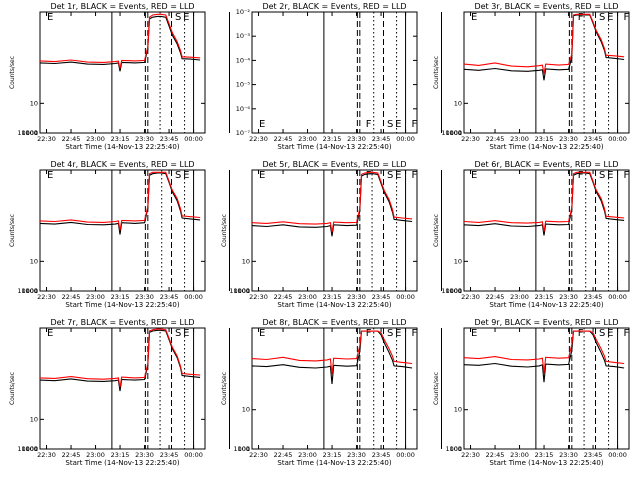  What do you see at coordinates (243, 85) in the screenshot?
I see `y-tick-label: 10⁻⁵` at bounding box center [243, 85].